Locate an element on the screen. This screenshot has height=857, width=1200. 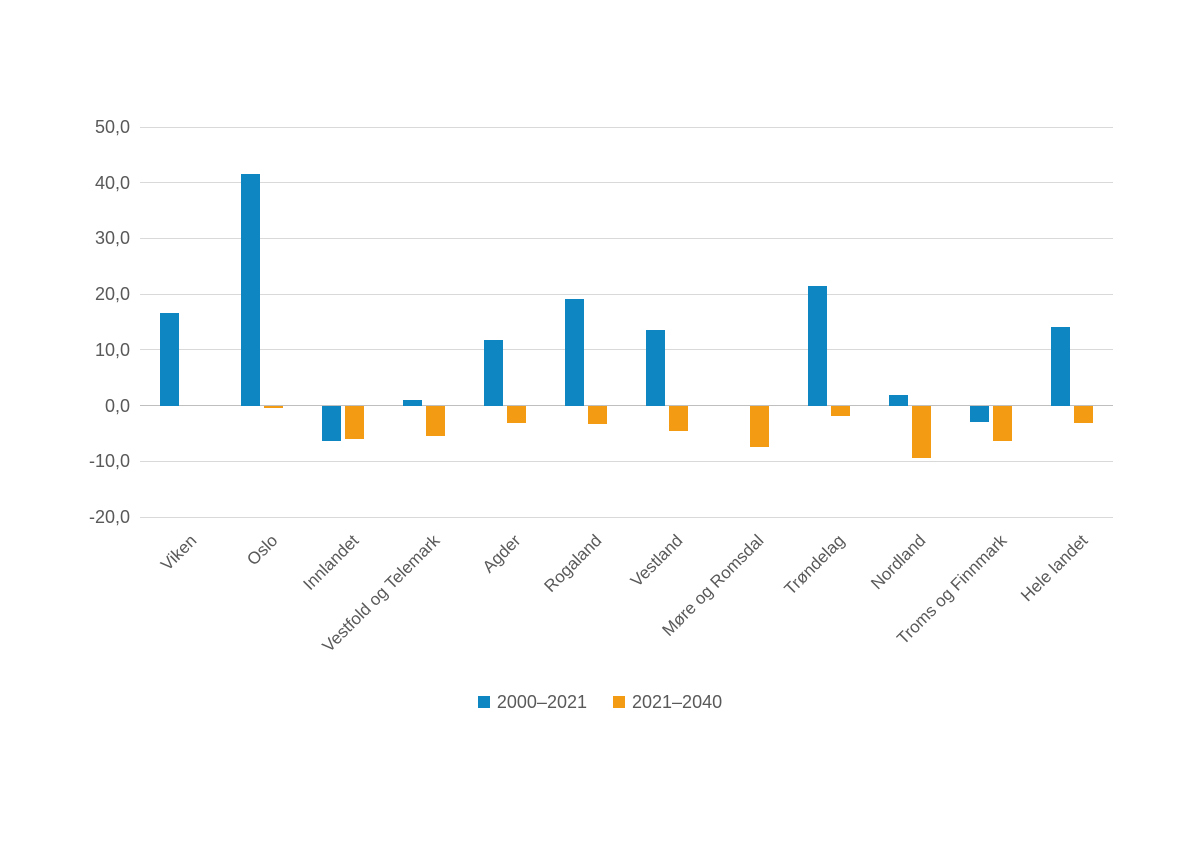
y-axis-tick-label: -20,0 is located at coordinates (109, 517).